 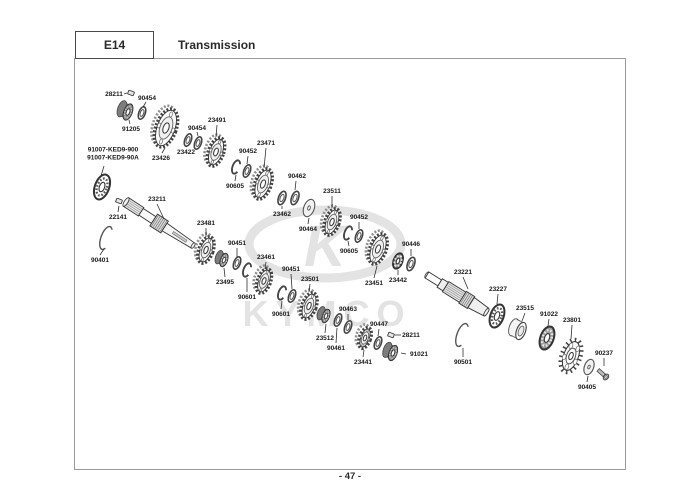 What do you see at coordinates (525, 308) in the screenshot?
I see `part-number-label: 23515` at bounding box center [525, 308].